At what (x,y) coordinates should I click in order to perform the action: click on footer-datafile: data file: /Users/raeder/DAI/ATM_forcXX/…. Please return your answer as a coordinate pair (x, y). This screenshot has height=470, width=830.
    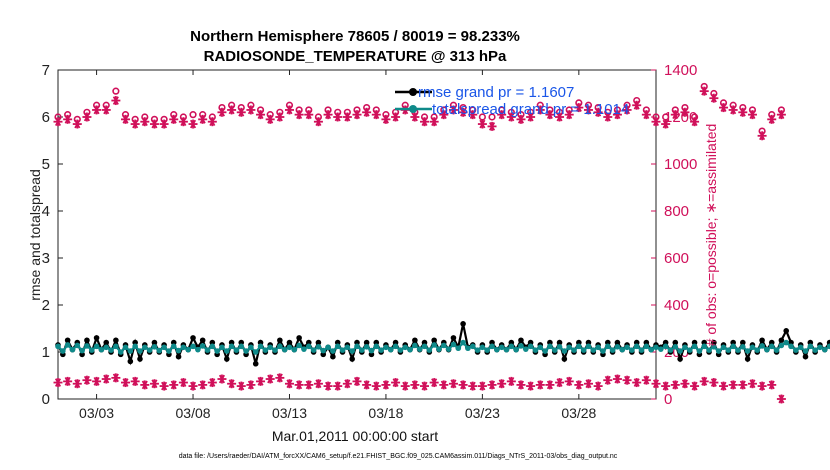
    Looking at the image, I should click on (398, 456).